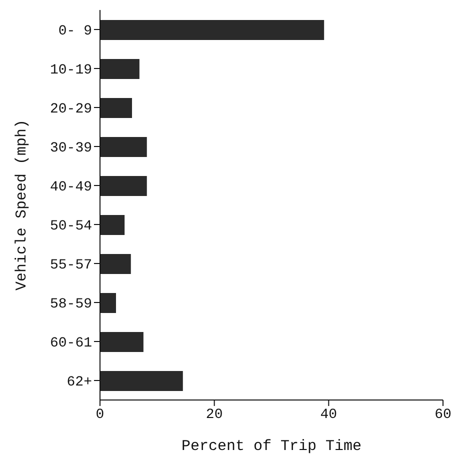 This screenshot has width=463, height=470. Describe the element at coordinates (21, 205) in the screenshot. I see `y-axis-title: Vehicle Speed (mph)` at that location.